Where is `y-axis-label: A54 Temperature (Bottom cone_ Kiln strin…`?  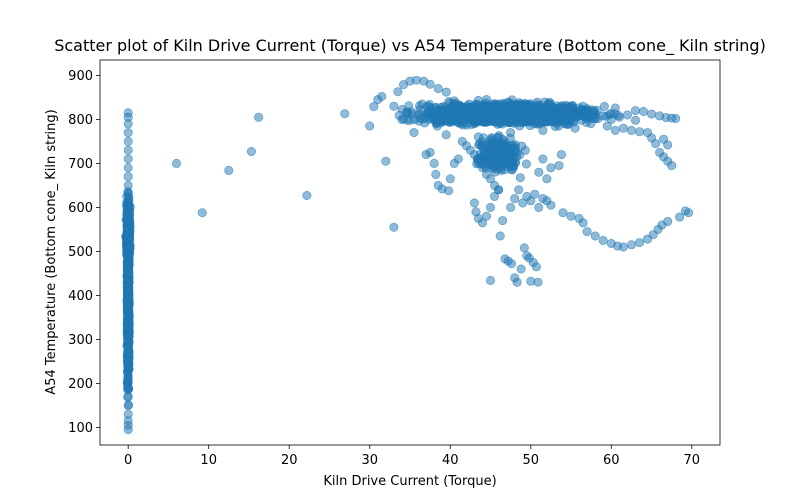
y-axis-label: A54 Temperature (Bottom cone_ Kiln strin… is located at coordinates (51, 251).